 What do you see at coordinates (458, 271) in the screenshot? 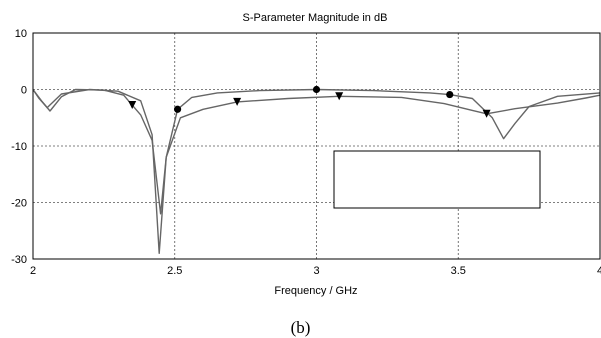
I see `x-tick-label: 3.5` at bounding box center [458, 271].